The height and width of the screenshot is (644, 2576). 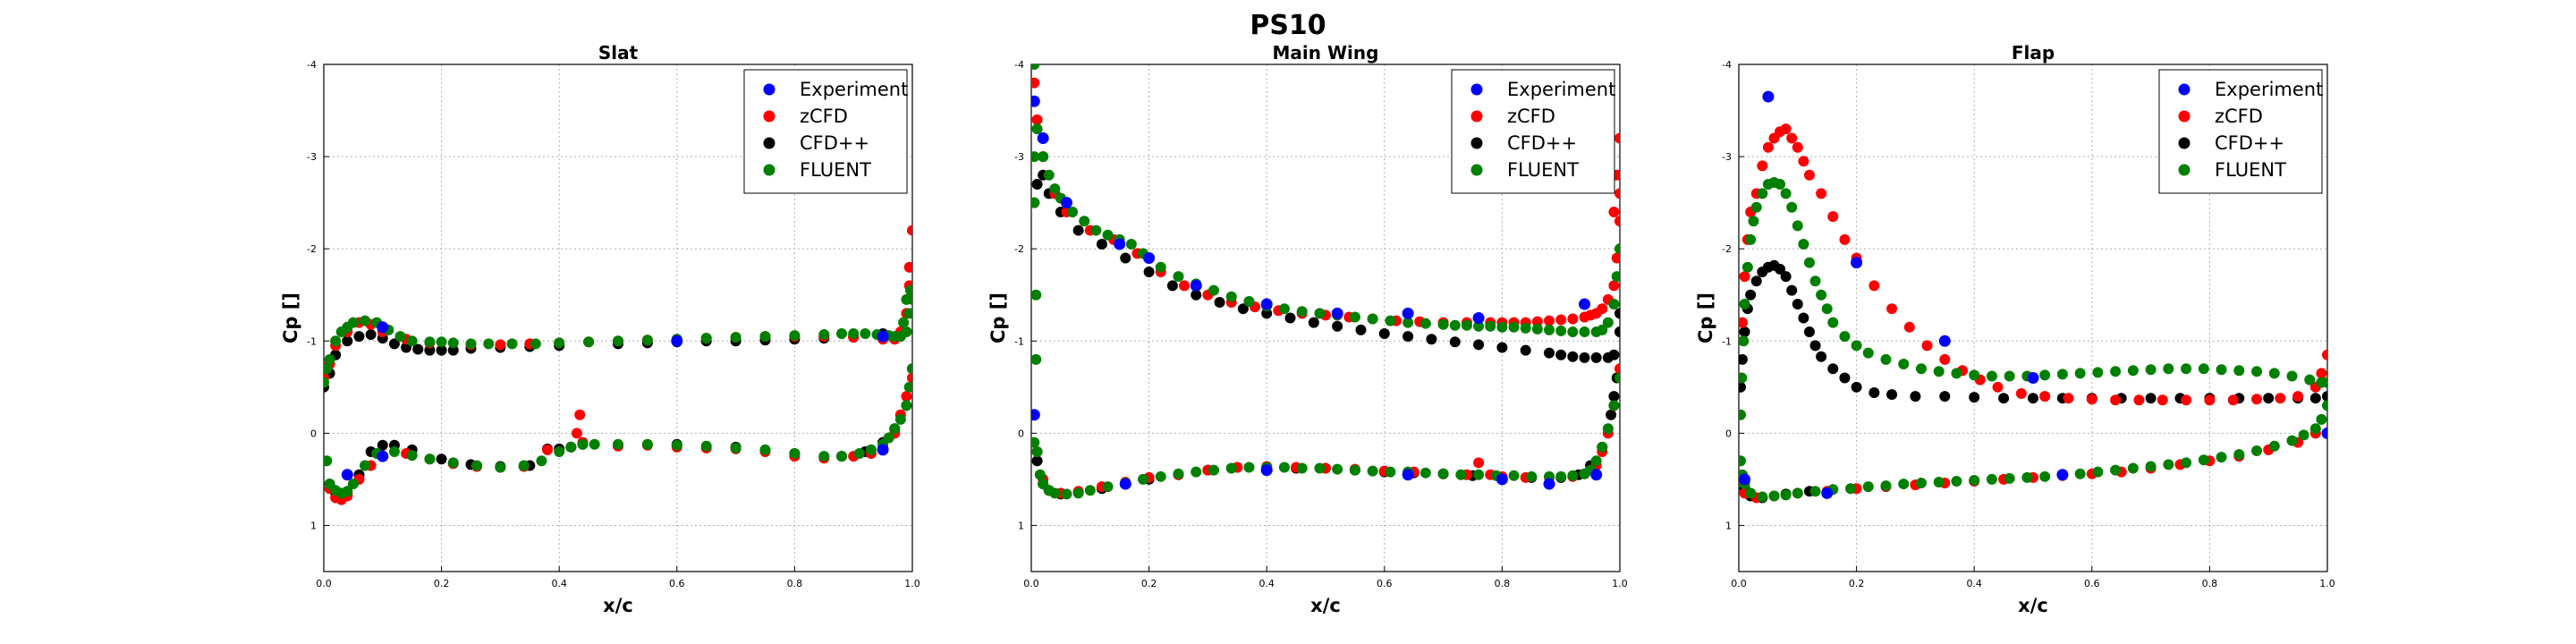 What do you see at coordinates (2210, 583) in the screenshot?
I see `x-tick-label: 0.8` at bounding box center [2210, 583].